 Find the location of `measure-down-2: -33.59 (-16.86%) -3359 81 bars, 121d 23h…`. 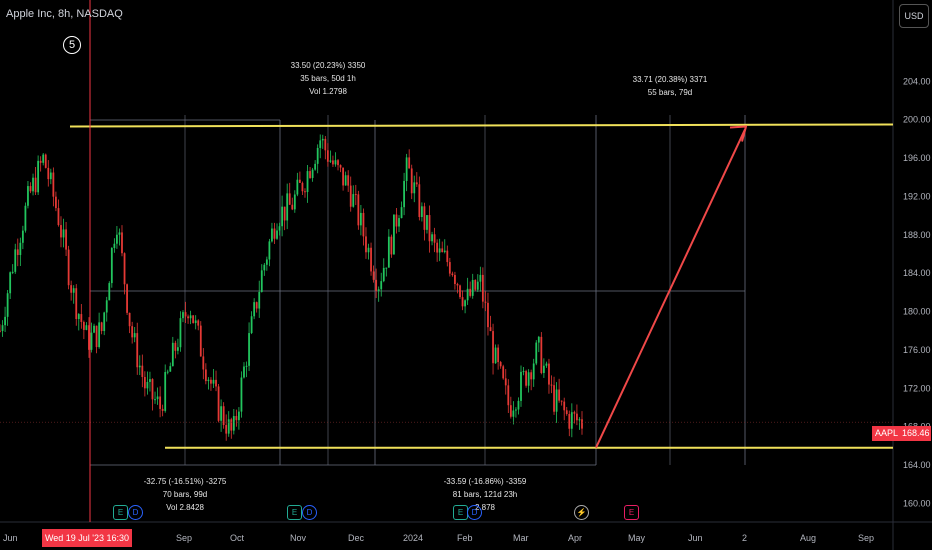

measure-down-2: -33.59 (-16.86%) -3359 81 bars, 121d 23h… is located at coordinates (485, 494).